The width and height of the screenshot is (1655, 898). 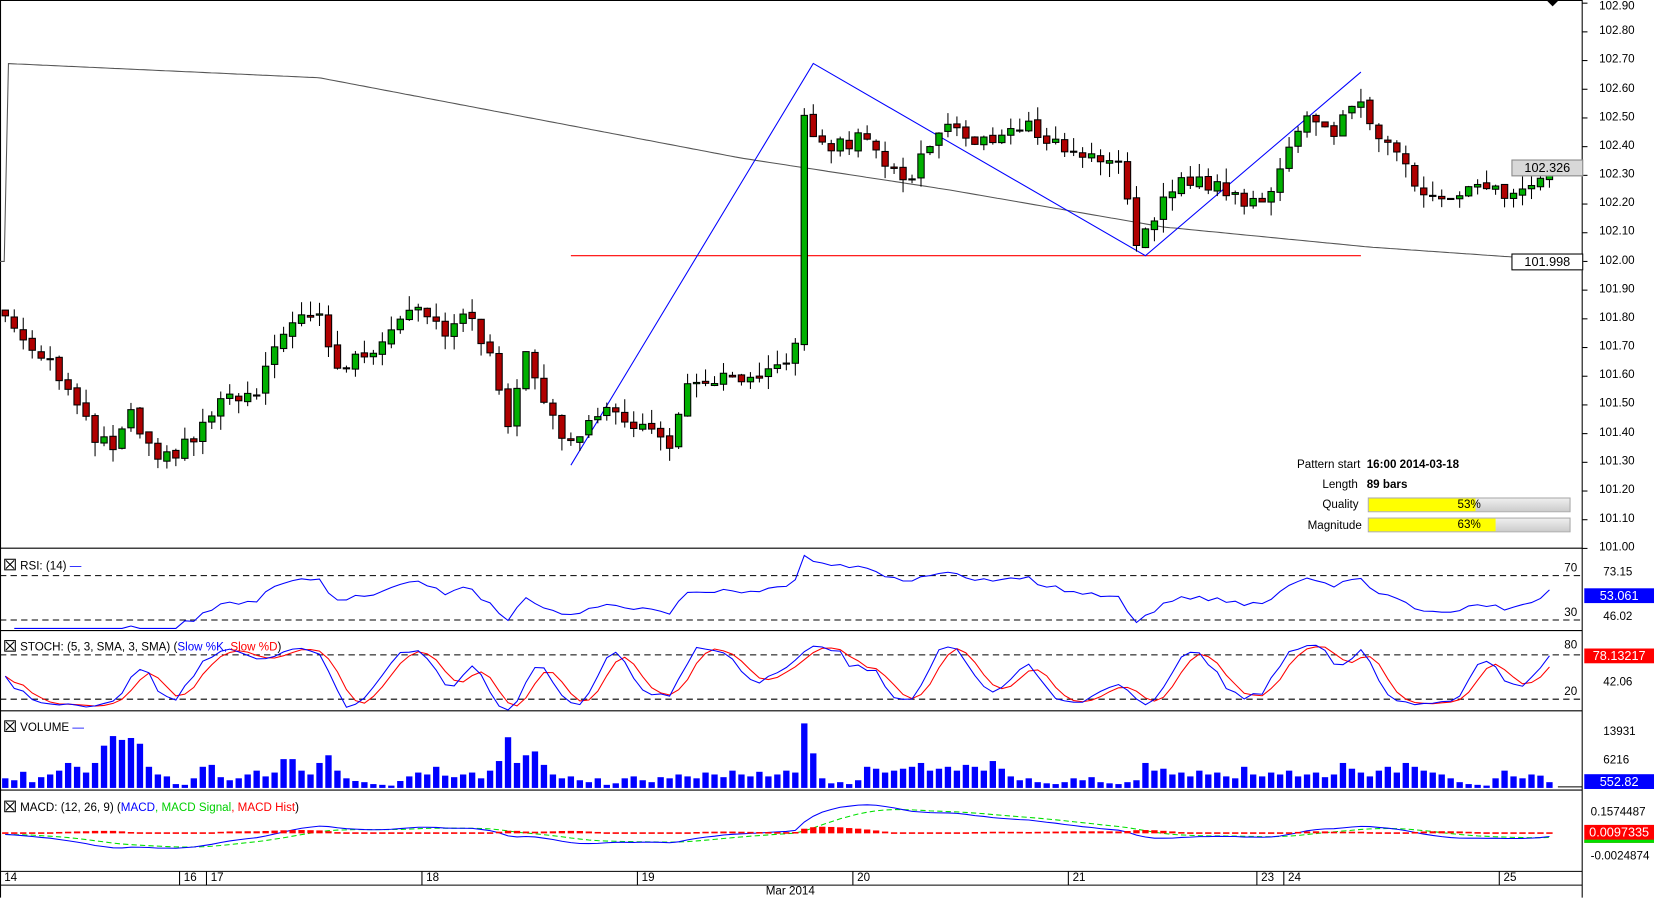 I want to click on price-axis-label: 101.50, so click(x=1617, y=404).